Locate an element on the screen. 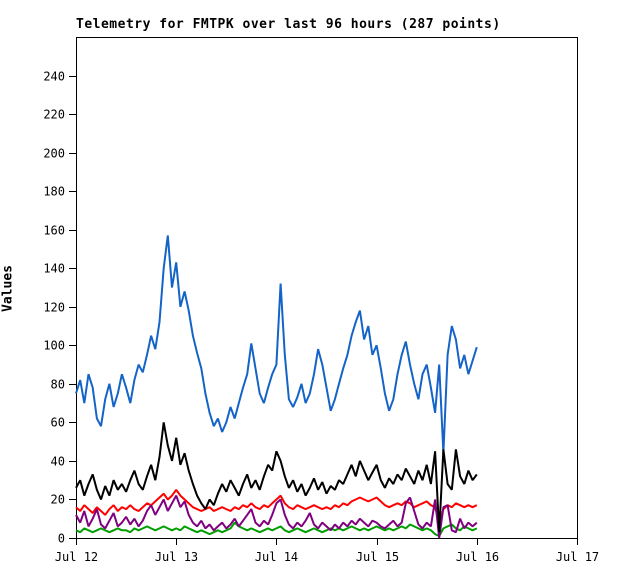 Image resolution: width=618 pixels, height=579 pixels. series-line-black is located at coordinates (276, 477).